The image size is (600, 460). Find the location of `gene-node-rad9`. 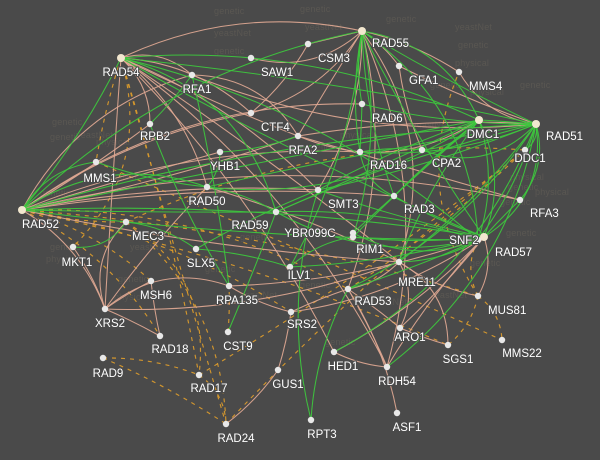

gene-node-rad9 is located at coordinates (103, 358).